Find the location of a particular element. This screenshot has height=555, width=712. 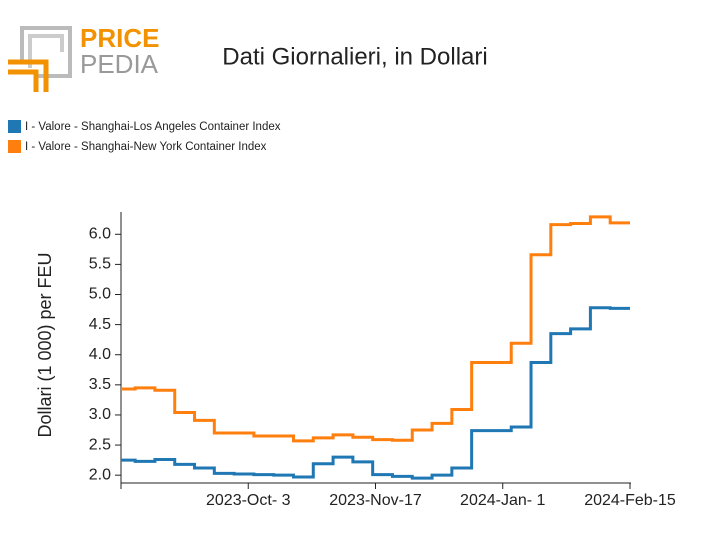

y-tick-label: 6.0 is located at coordinates (100, 234).